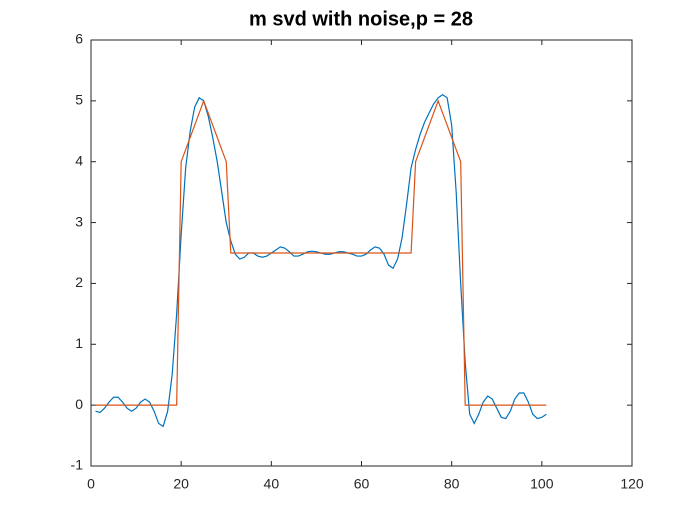 The width and height of the screenshot is (700, 525). I want to click on y-tick-label: 6, so click(79, 39).